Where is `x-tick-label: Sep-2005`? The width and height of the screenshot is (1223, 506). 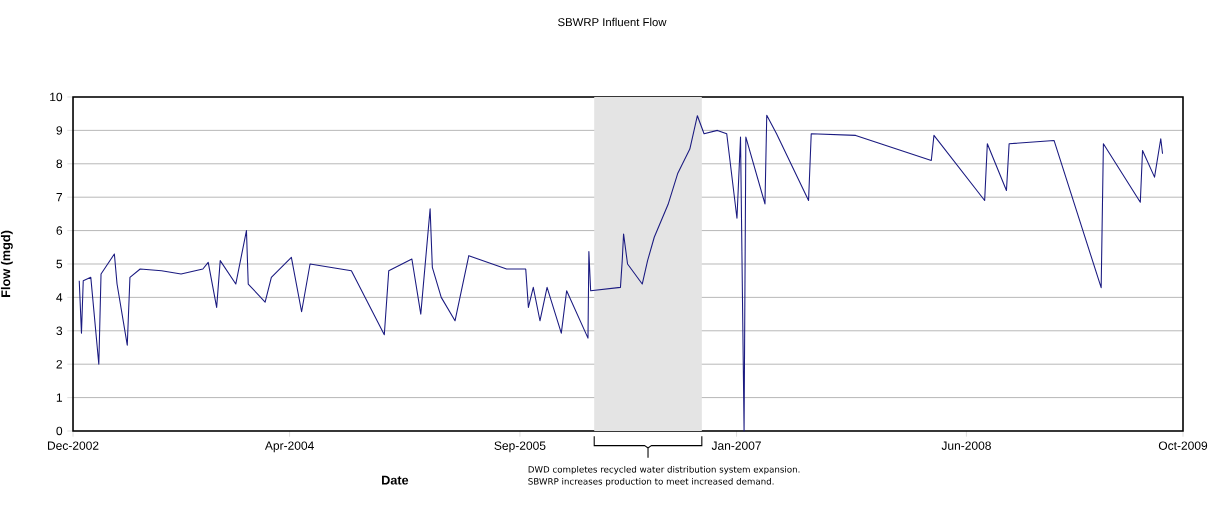
x-tick-label: Sep-2005 is located at coordinates (520, 447).